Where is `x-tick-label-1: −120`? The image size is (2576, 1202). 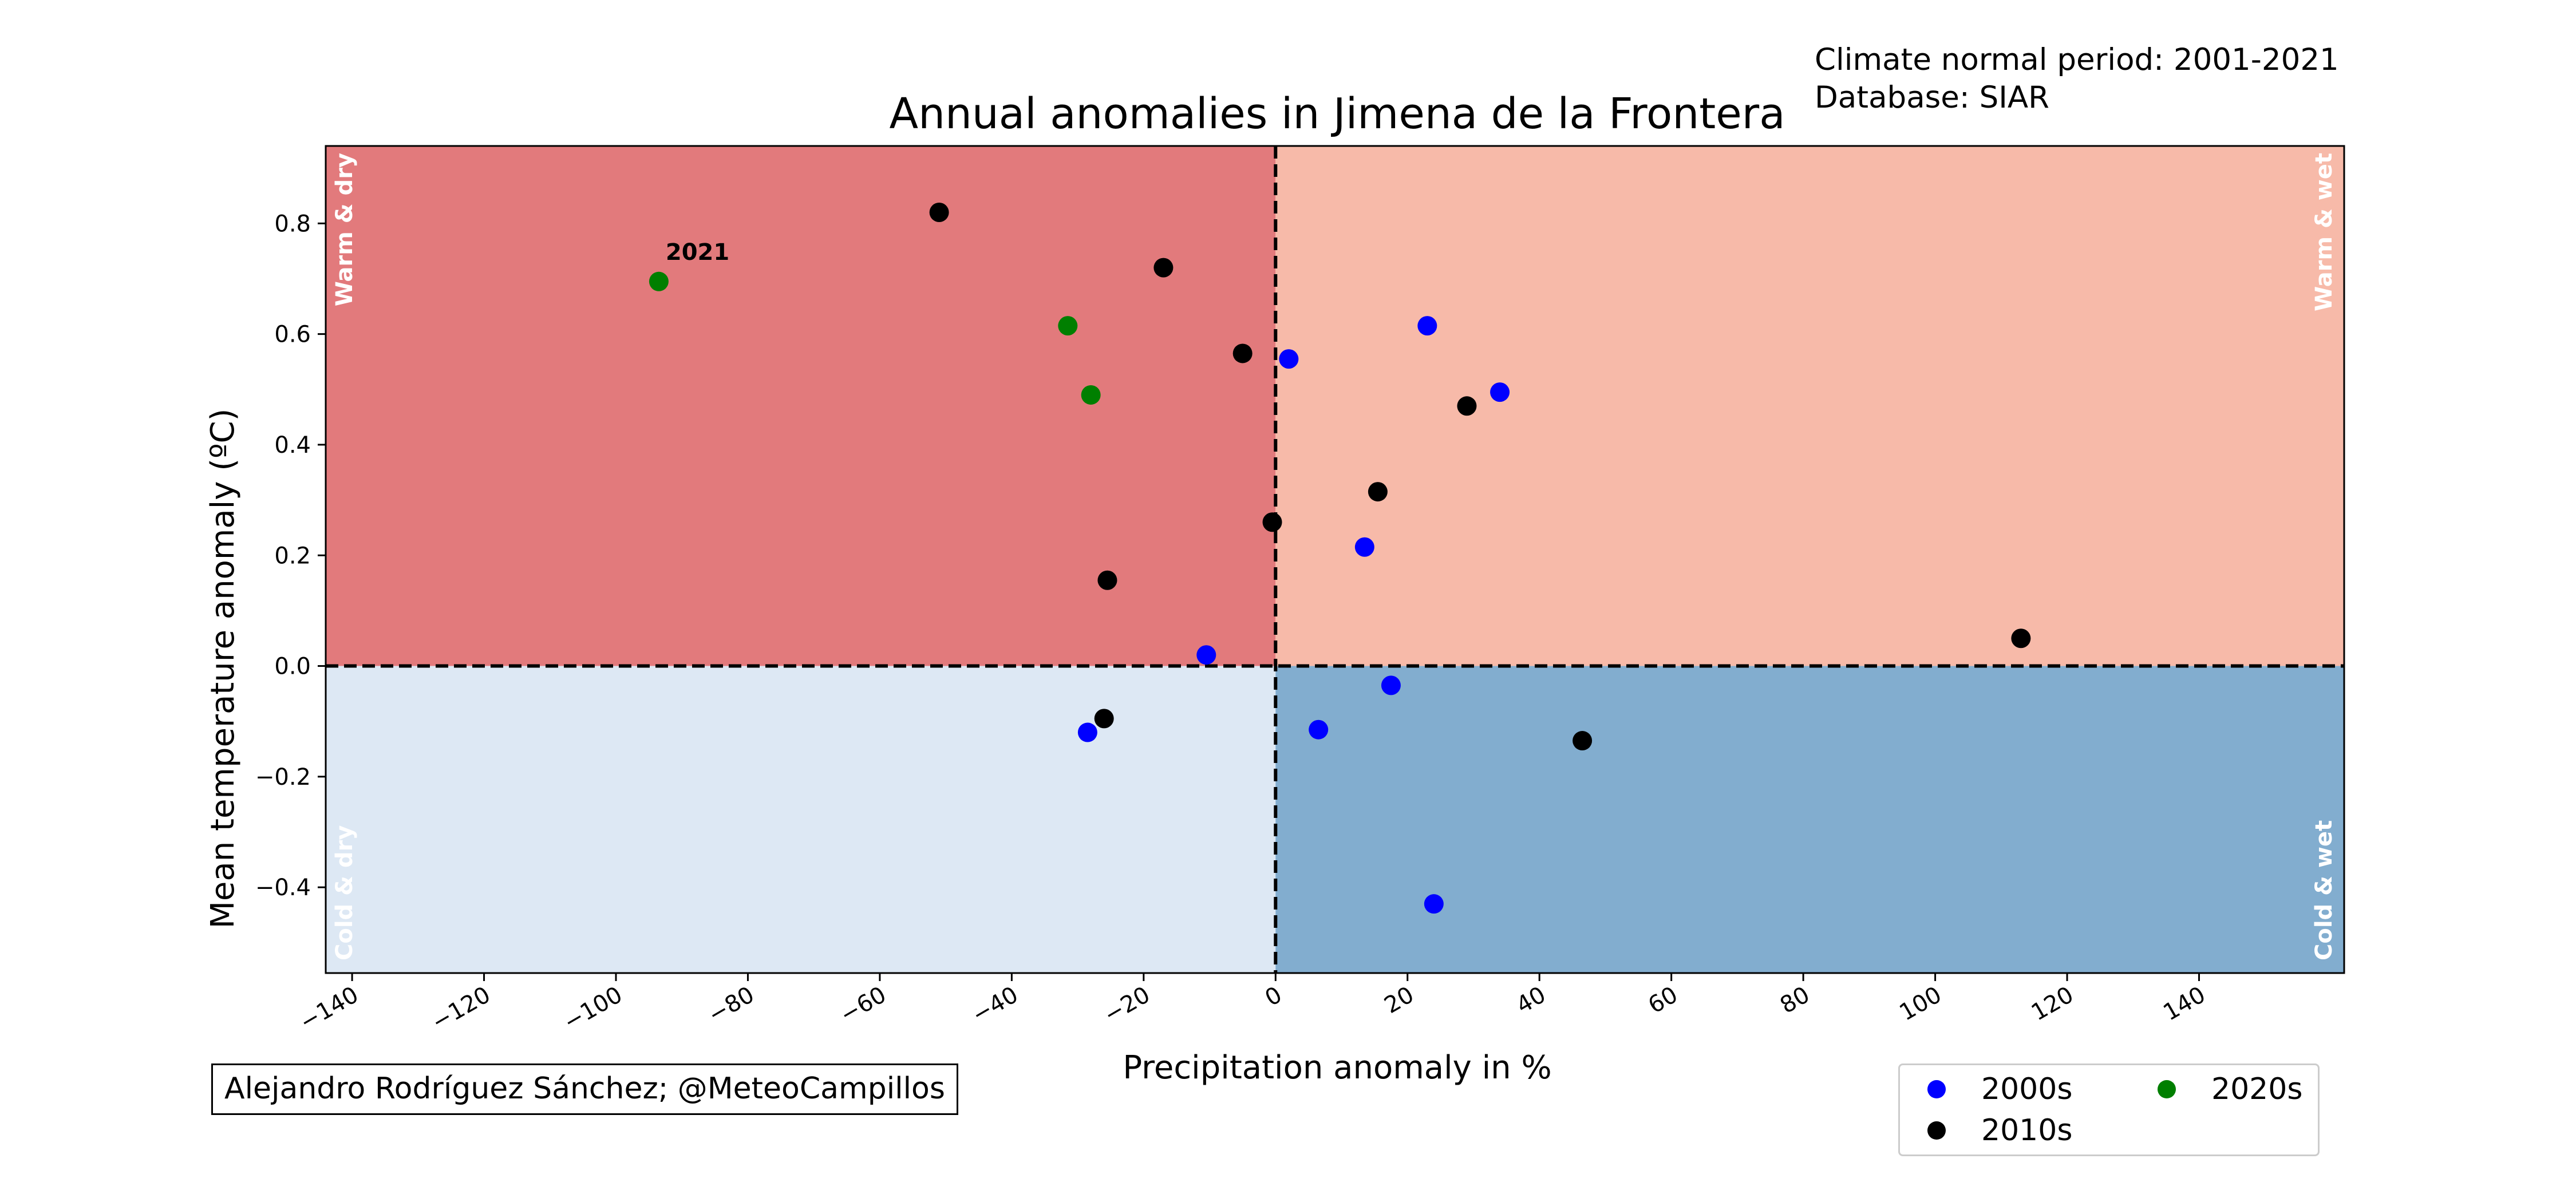
x-tick-label-1: −120 is located at coordinates (461, 1009).